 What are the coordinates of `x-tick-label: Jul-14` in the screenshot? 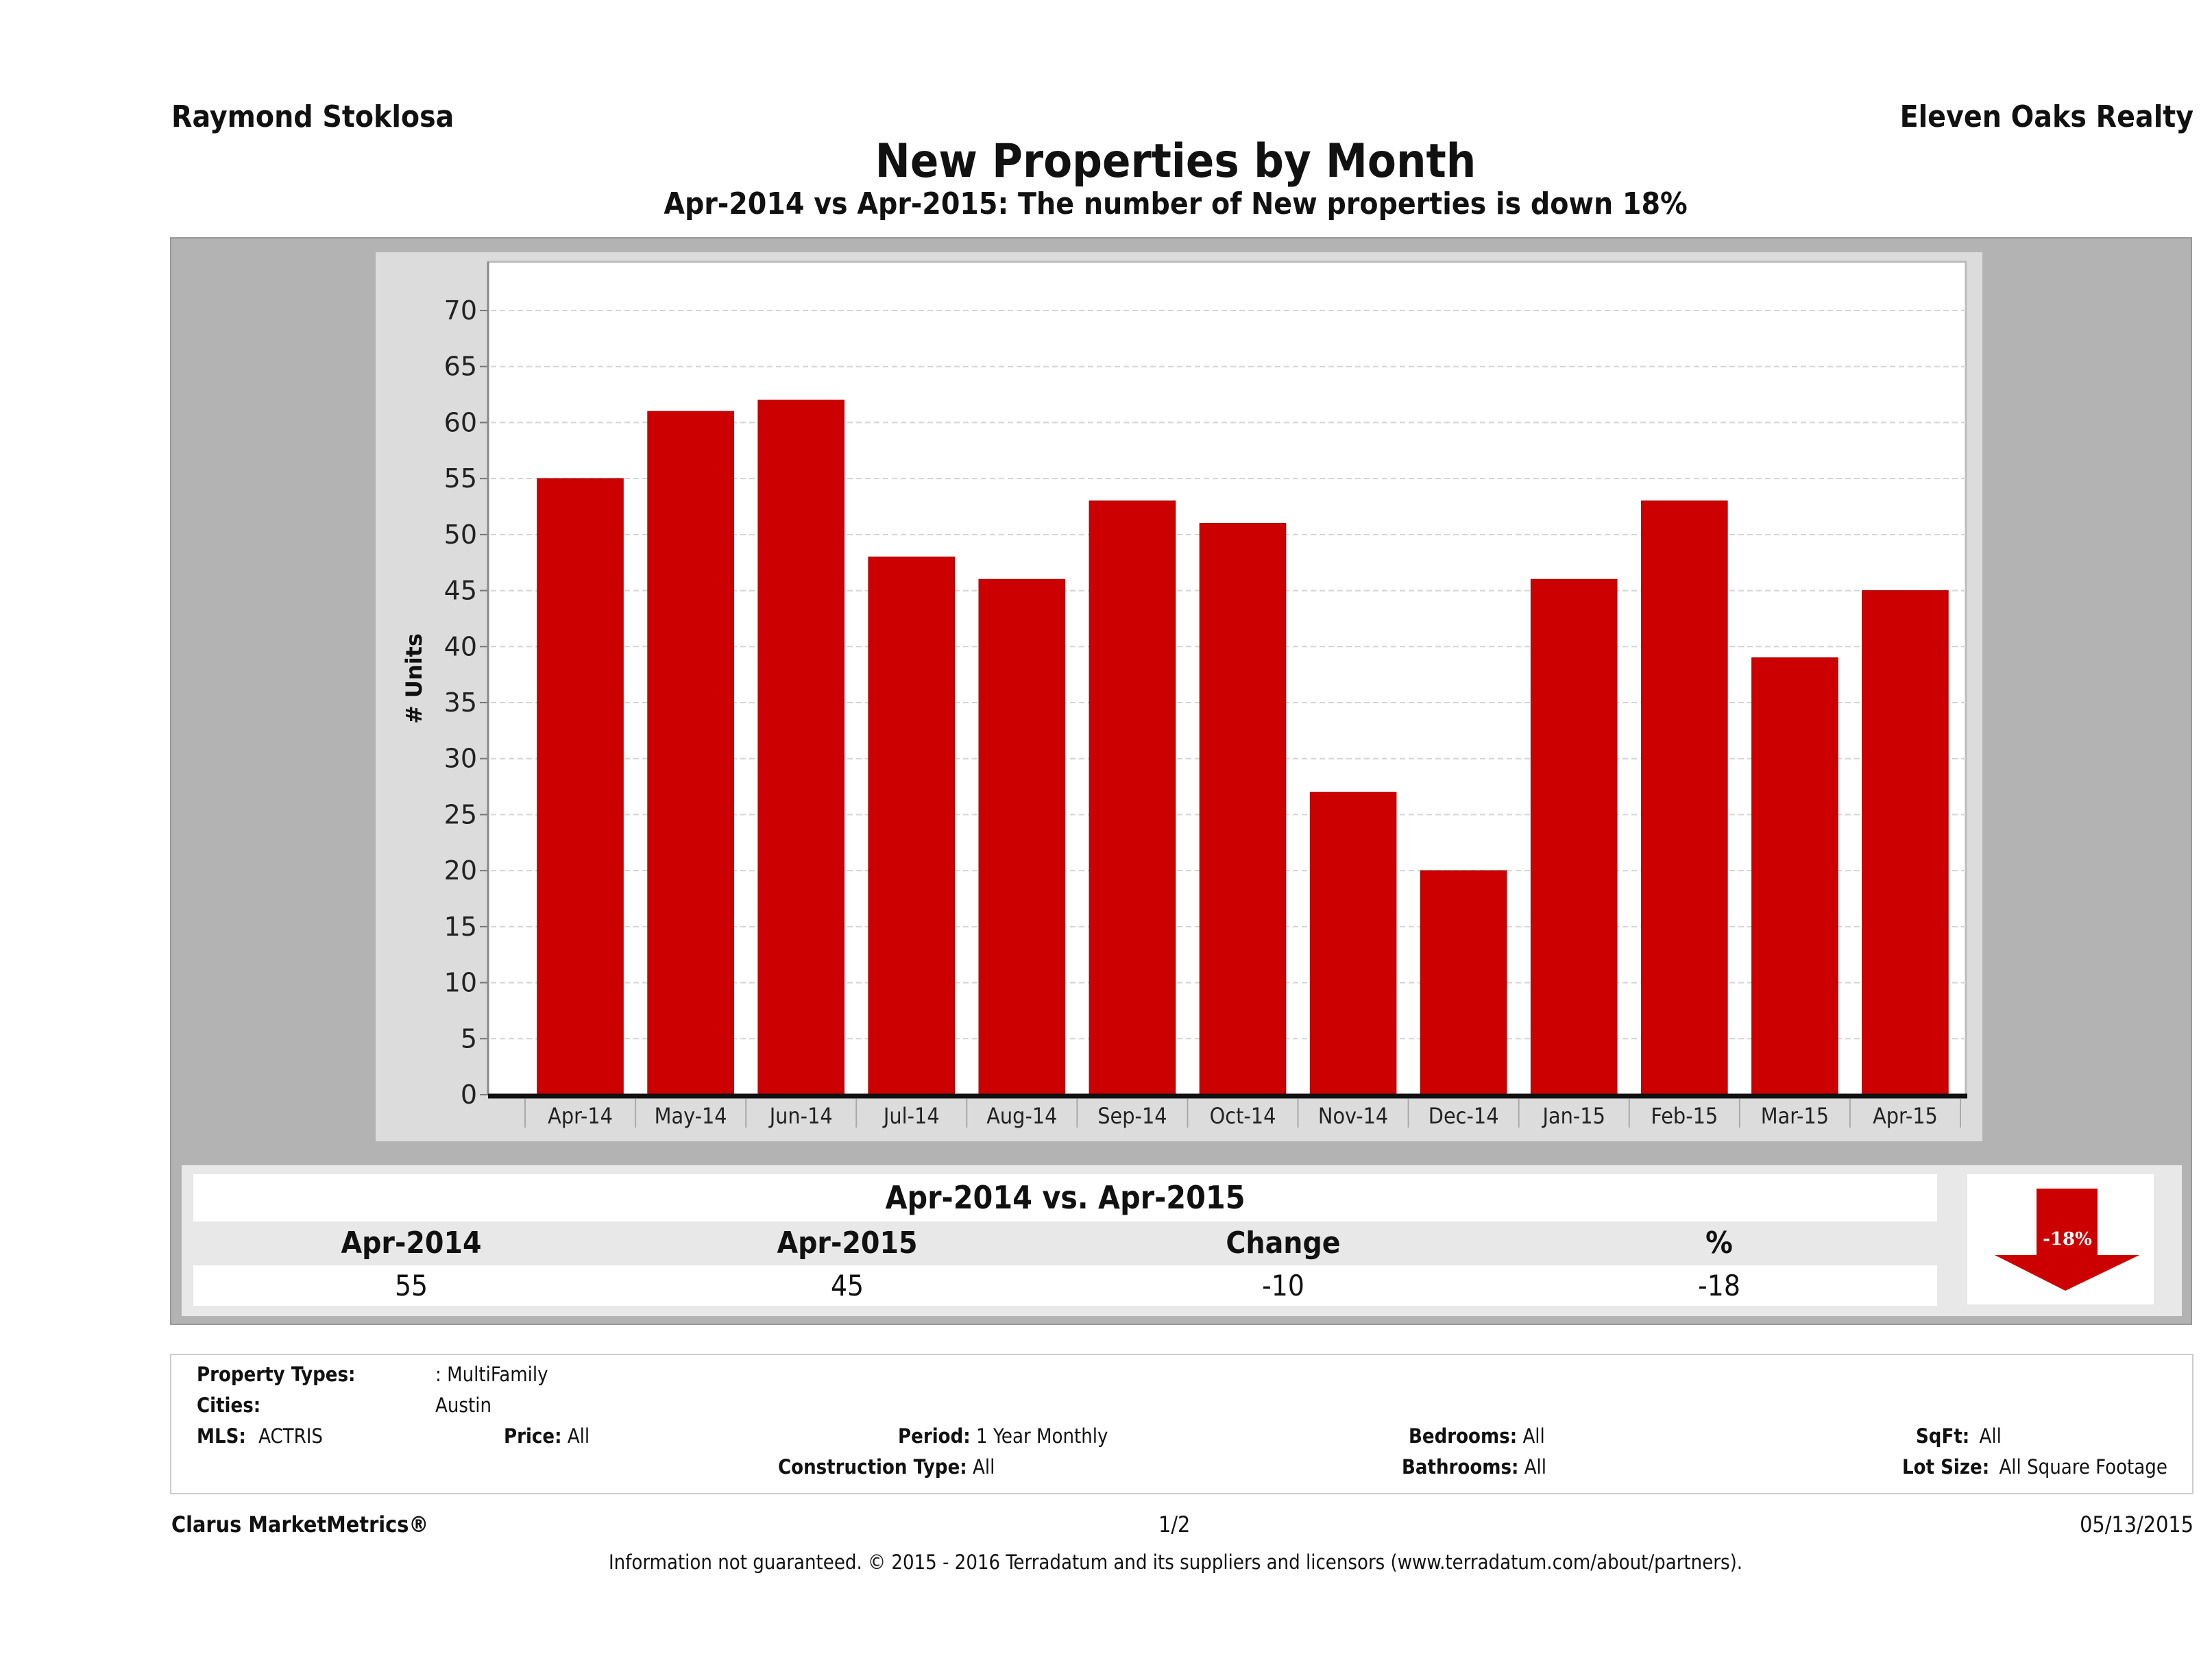 It's located at (911, 1116).